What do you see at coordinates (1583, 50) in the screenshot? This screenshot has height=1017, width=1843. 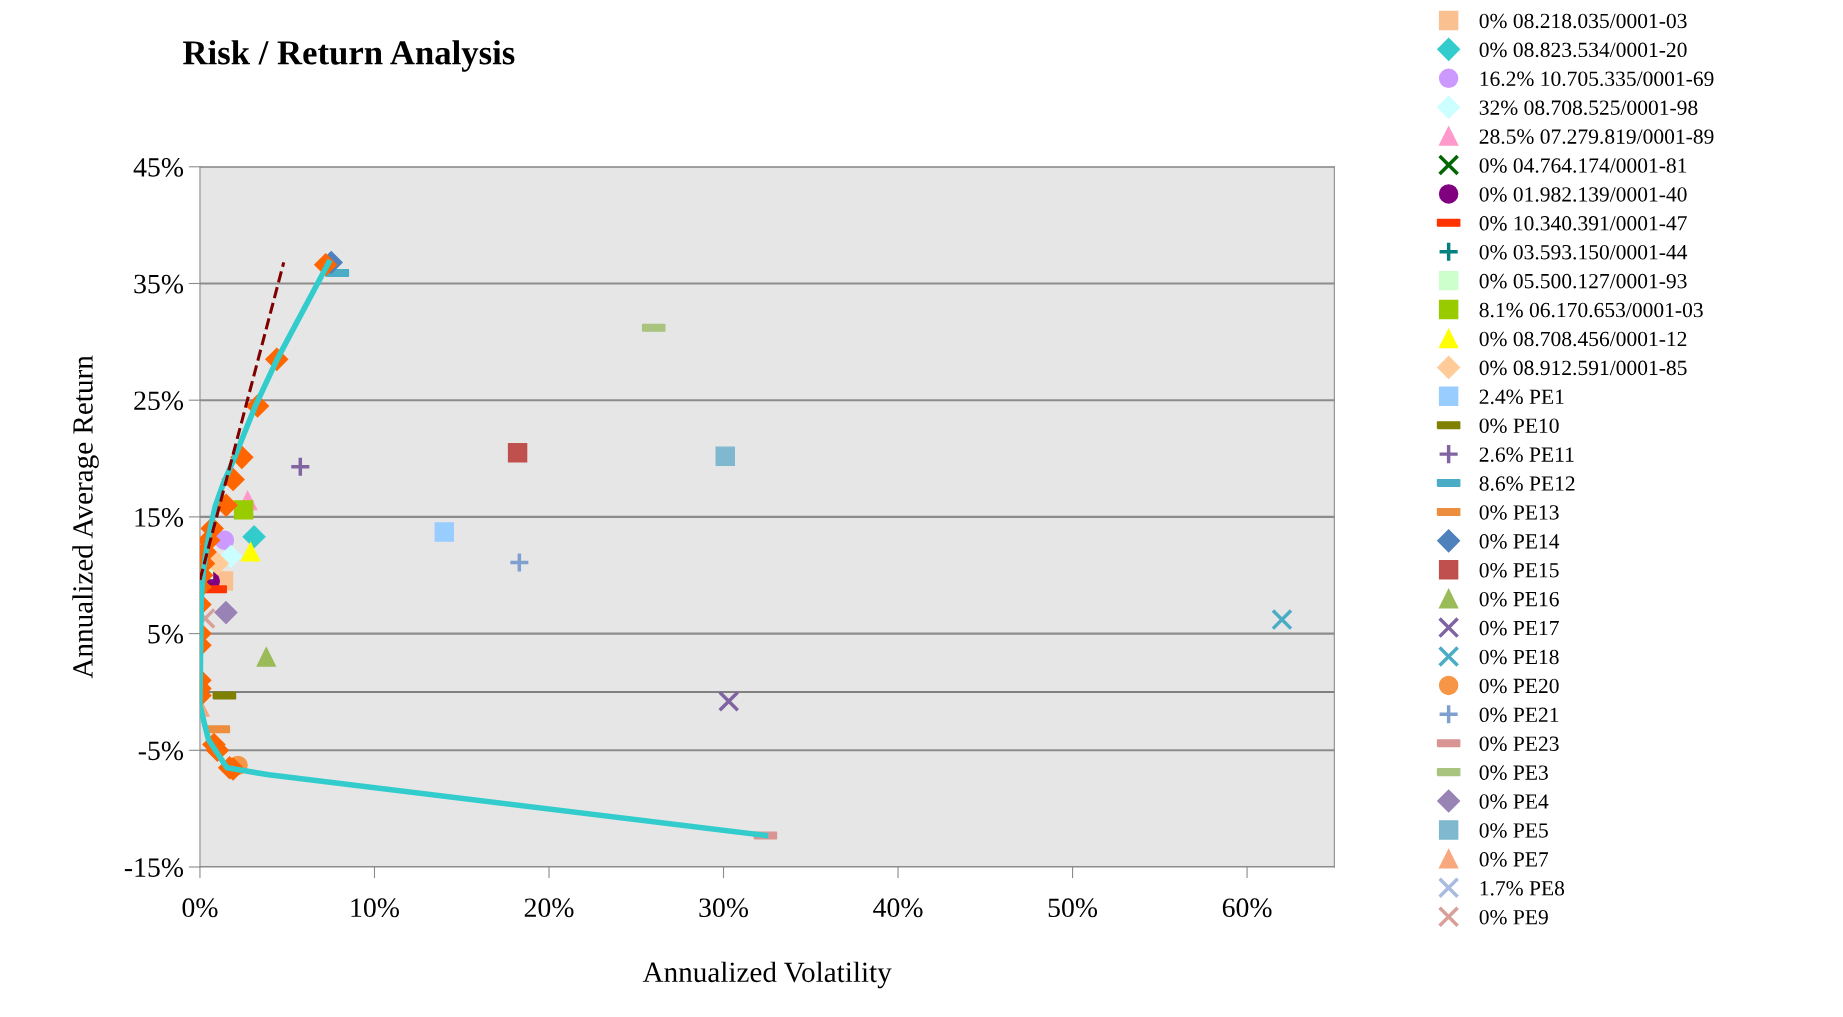 I see `legend-label: 0% 08.823.534/0001-20` at bounding box center [1583, 50].